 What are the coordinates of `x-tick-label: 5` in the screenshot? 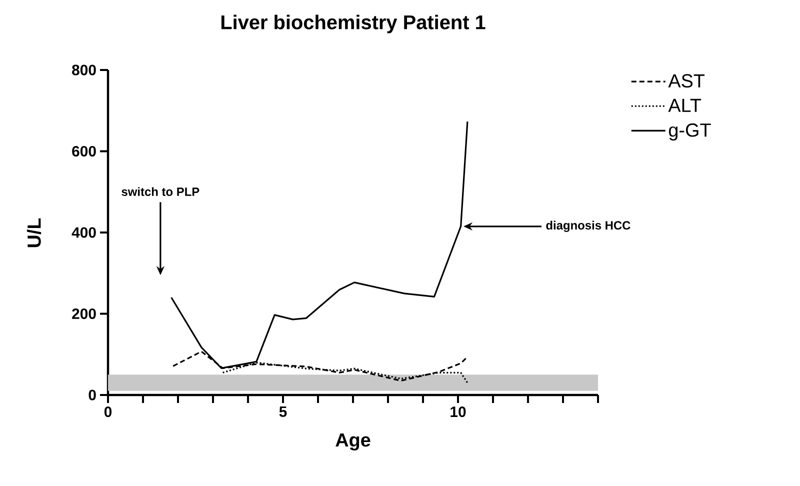 It's located at (283, 411).